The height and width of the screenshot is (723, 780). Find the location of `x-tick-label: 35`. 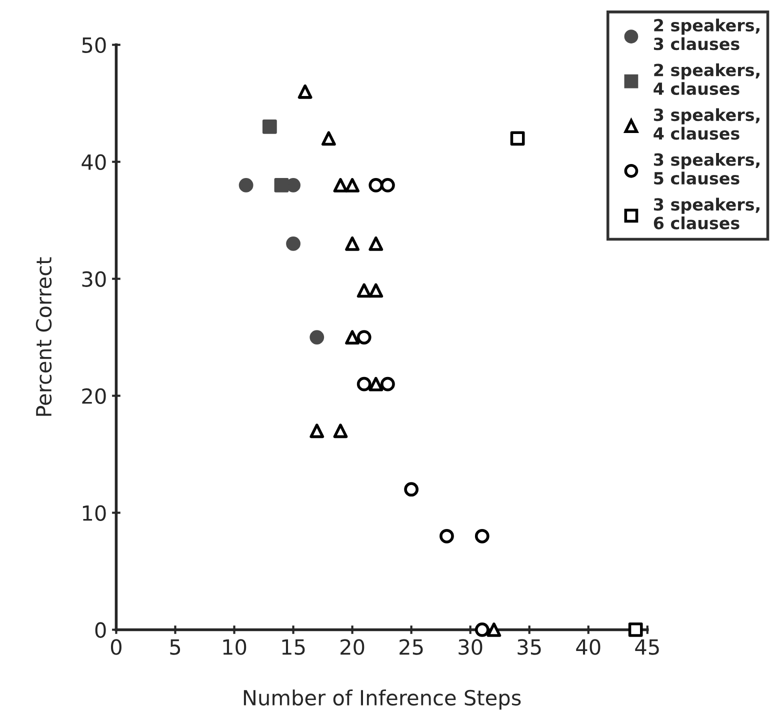

x-tick-label: 35 is located at coordinates (529, 647).